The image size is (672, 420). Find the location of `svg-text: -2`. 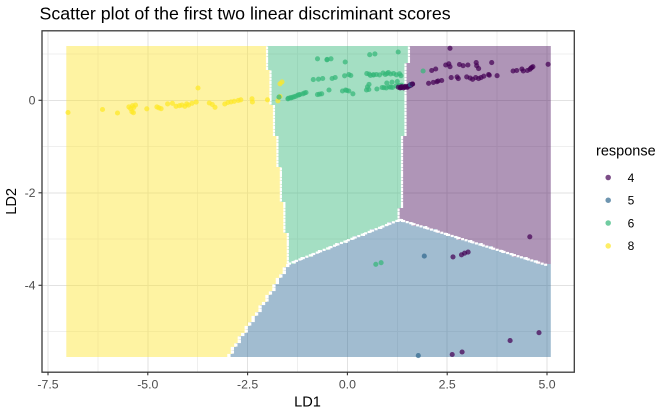

svg-text: -2 is located at coordinates (30, 193).